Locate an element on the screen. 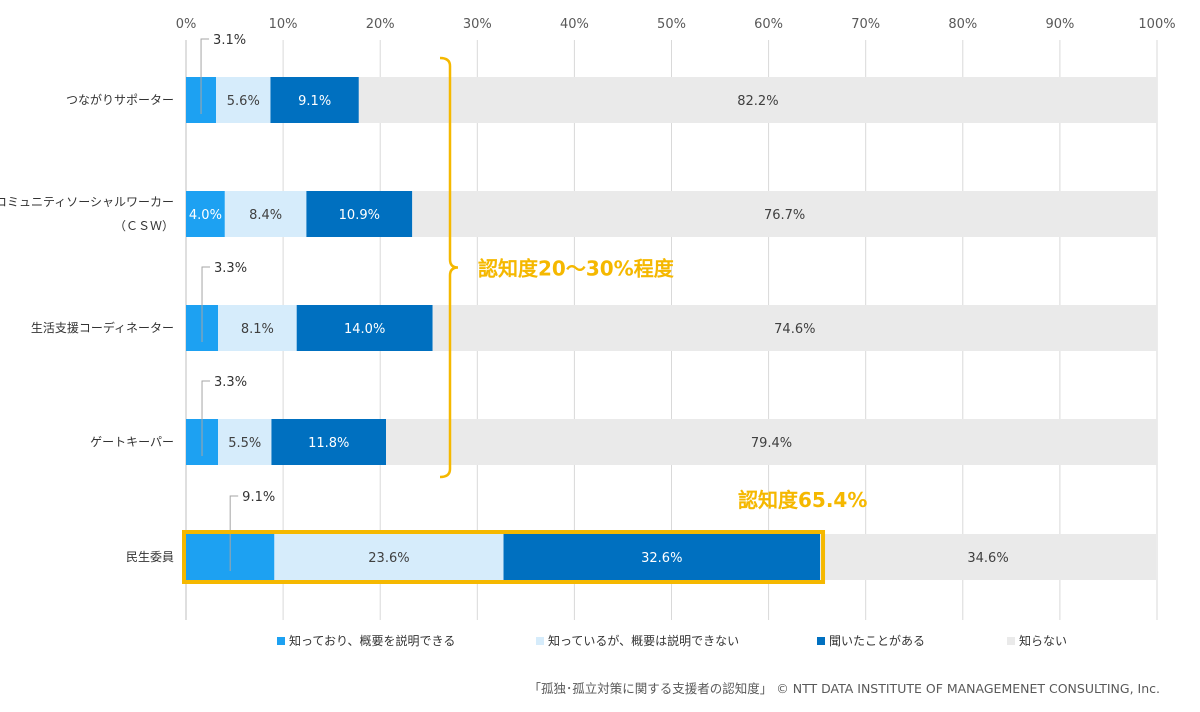  x-tick-label: 90% is located at coordinates (1059, 24).